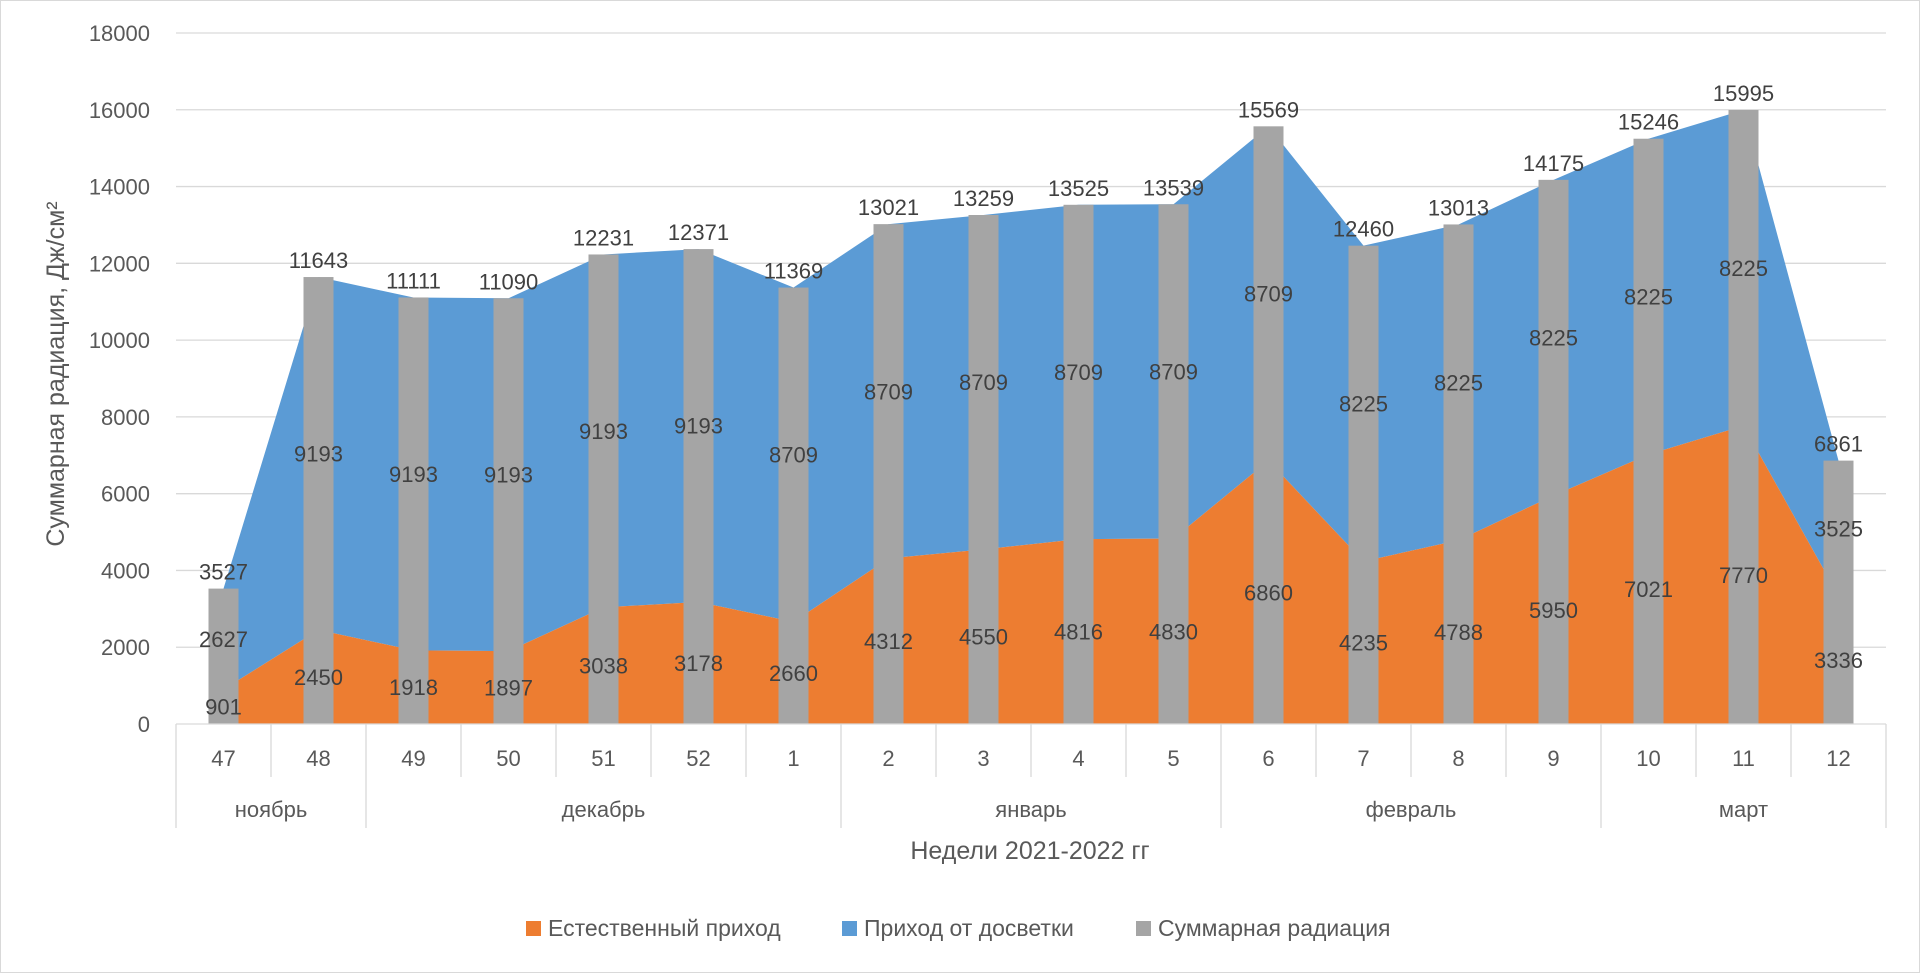 This screenshot has width=1920, height=973. Describe the element at coordinates (125, 494) in the screenshot. I see `y-tick-label: 6000` at that location.